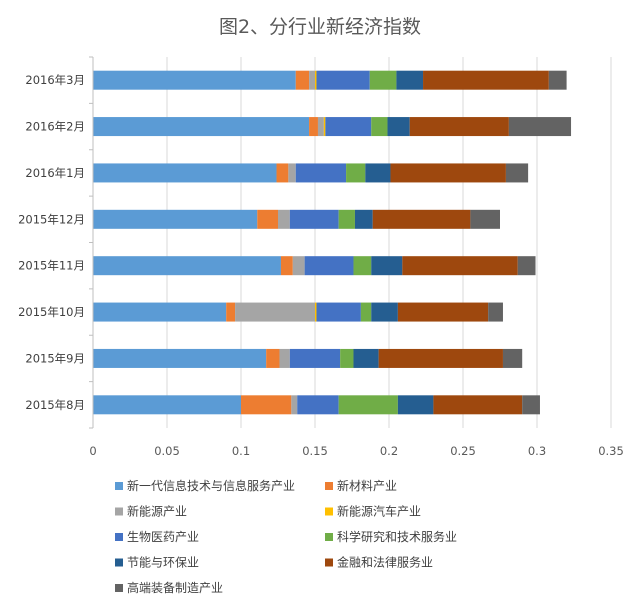 The width and height of the screenshot is (640, 606). I want to click on x-tick-label: 0.35, so click(611, 451).